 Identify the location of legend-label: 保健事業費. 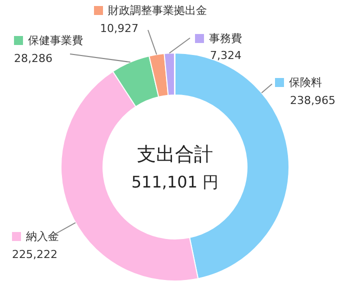
(55, 40).